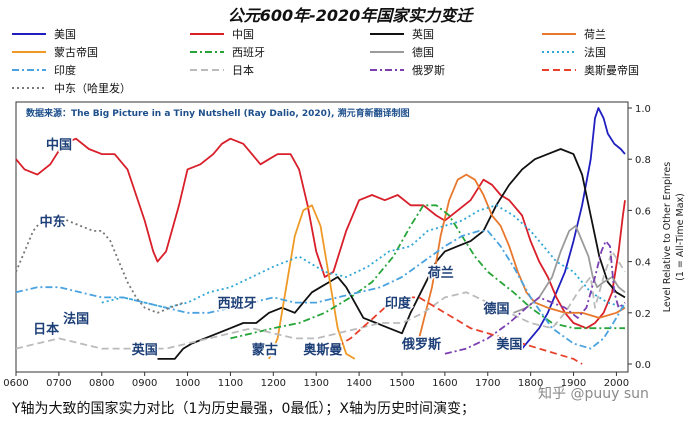  What do you see at coordinates (595, 52) in the screenshot?
I see `legend-label: 法国` at bounding box center [595, 52].